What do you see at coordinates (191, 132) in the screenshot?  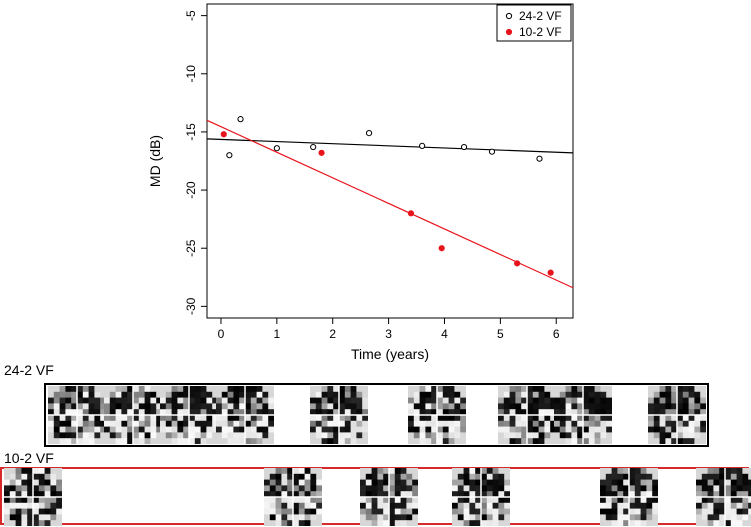 I see `y-tick-label: -15` at bounding box center [191, 132].